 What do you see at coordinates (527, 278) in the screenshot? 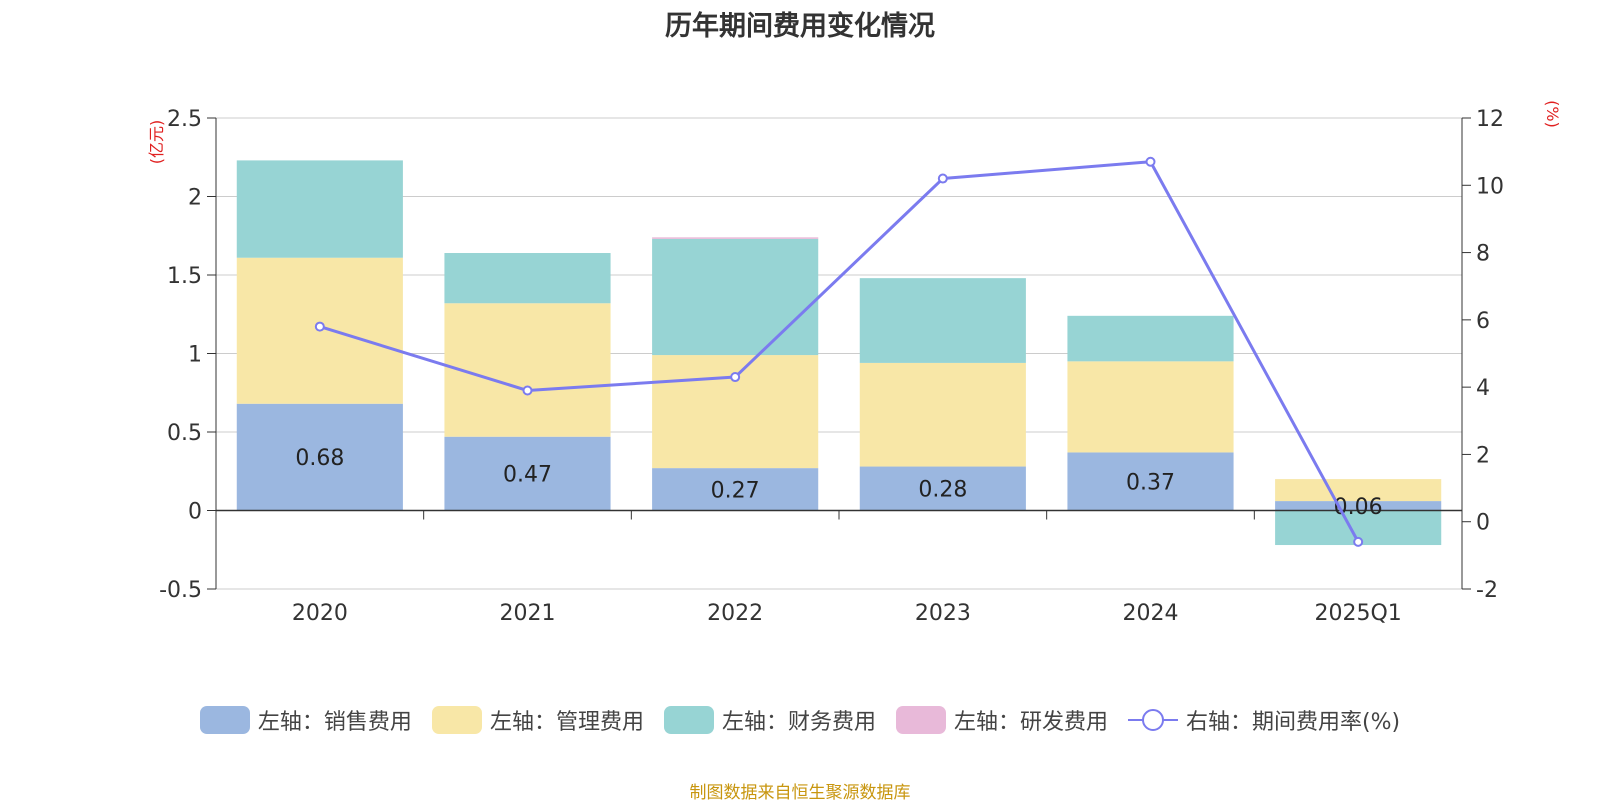
I see `bar-finance-2021` at bounding box center [527, 278].